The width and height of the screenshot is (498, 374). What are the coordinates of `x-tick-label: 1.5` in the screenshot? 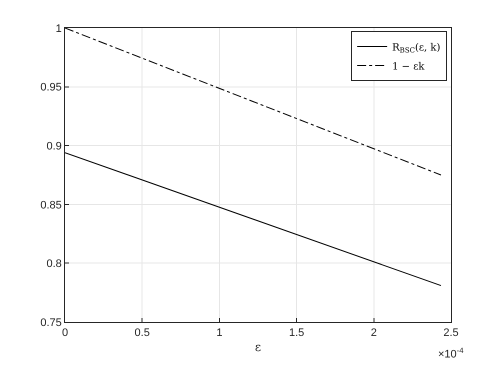 It's located at (296, 333).